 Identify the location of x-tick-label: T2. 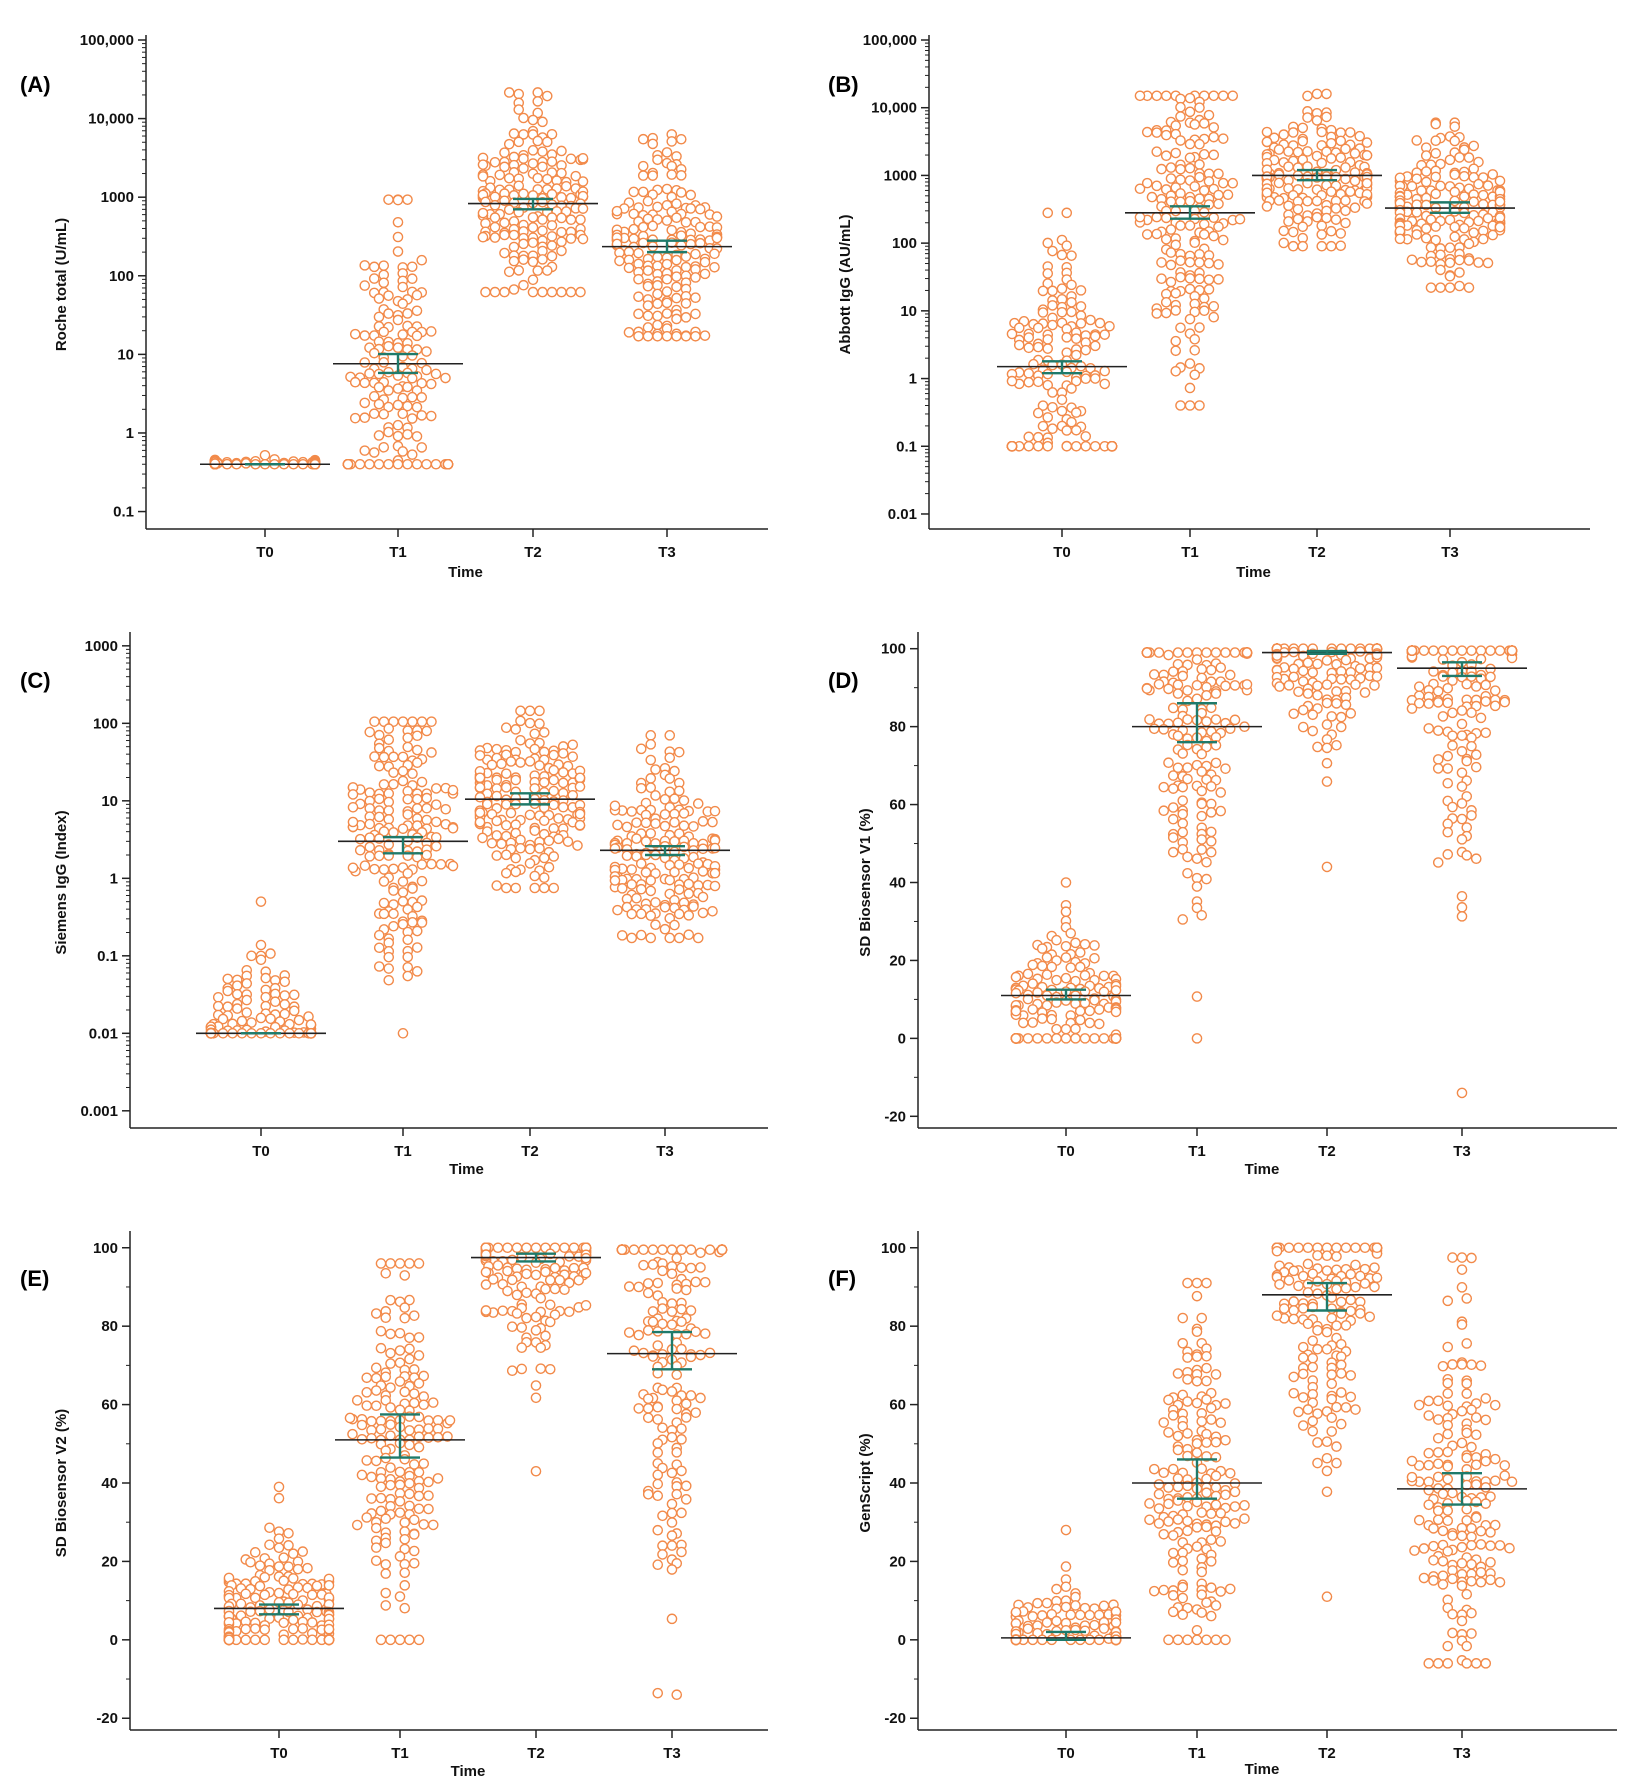
(536, 1753).